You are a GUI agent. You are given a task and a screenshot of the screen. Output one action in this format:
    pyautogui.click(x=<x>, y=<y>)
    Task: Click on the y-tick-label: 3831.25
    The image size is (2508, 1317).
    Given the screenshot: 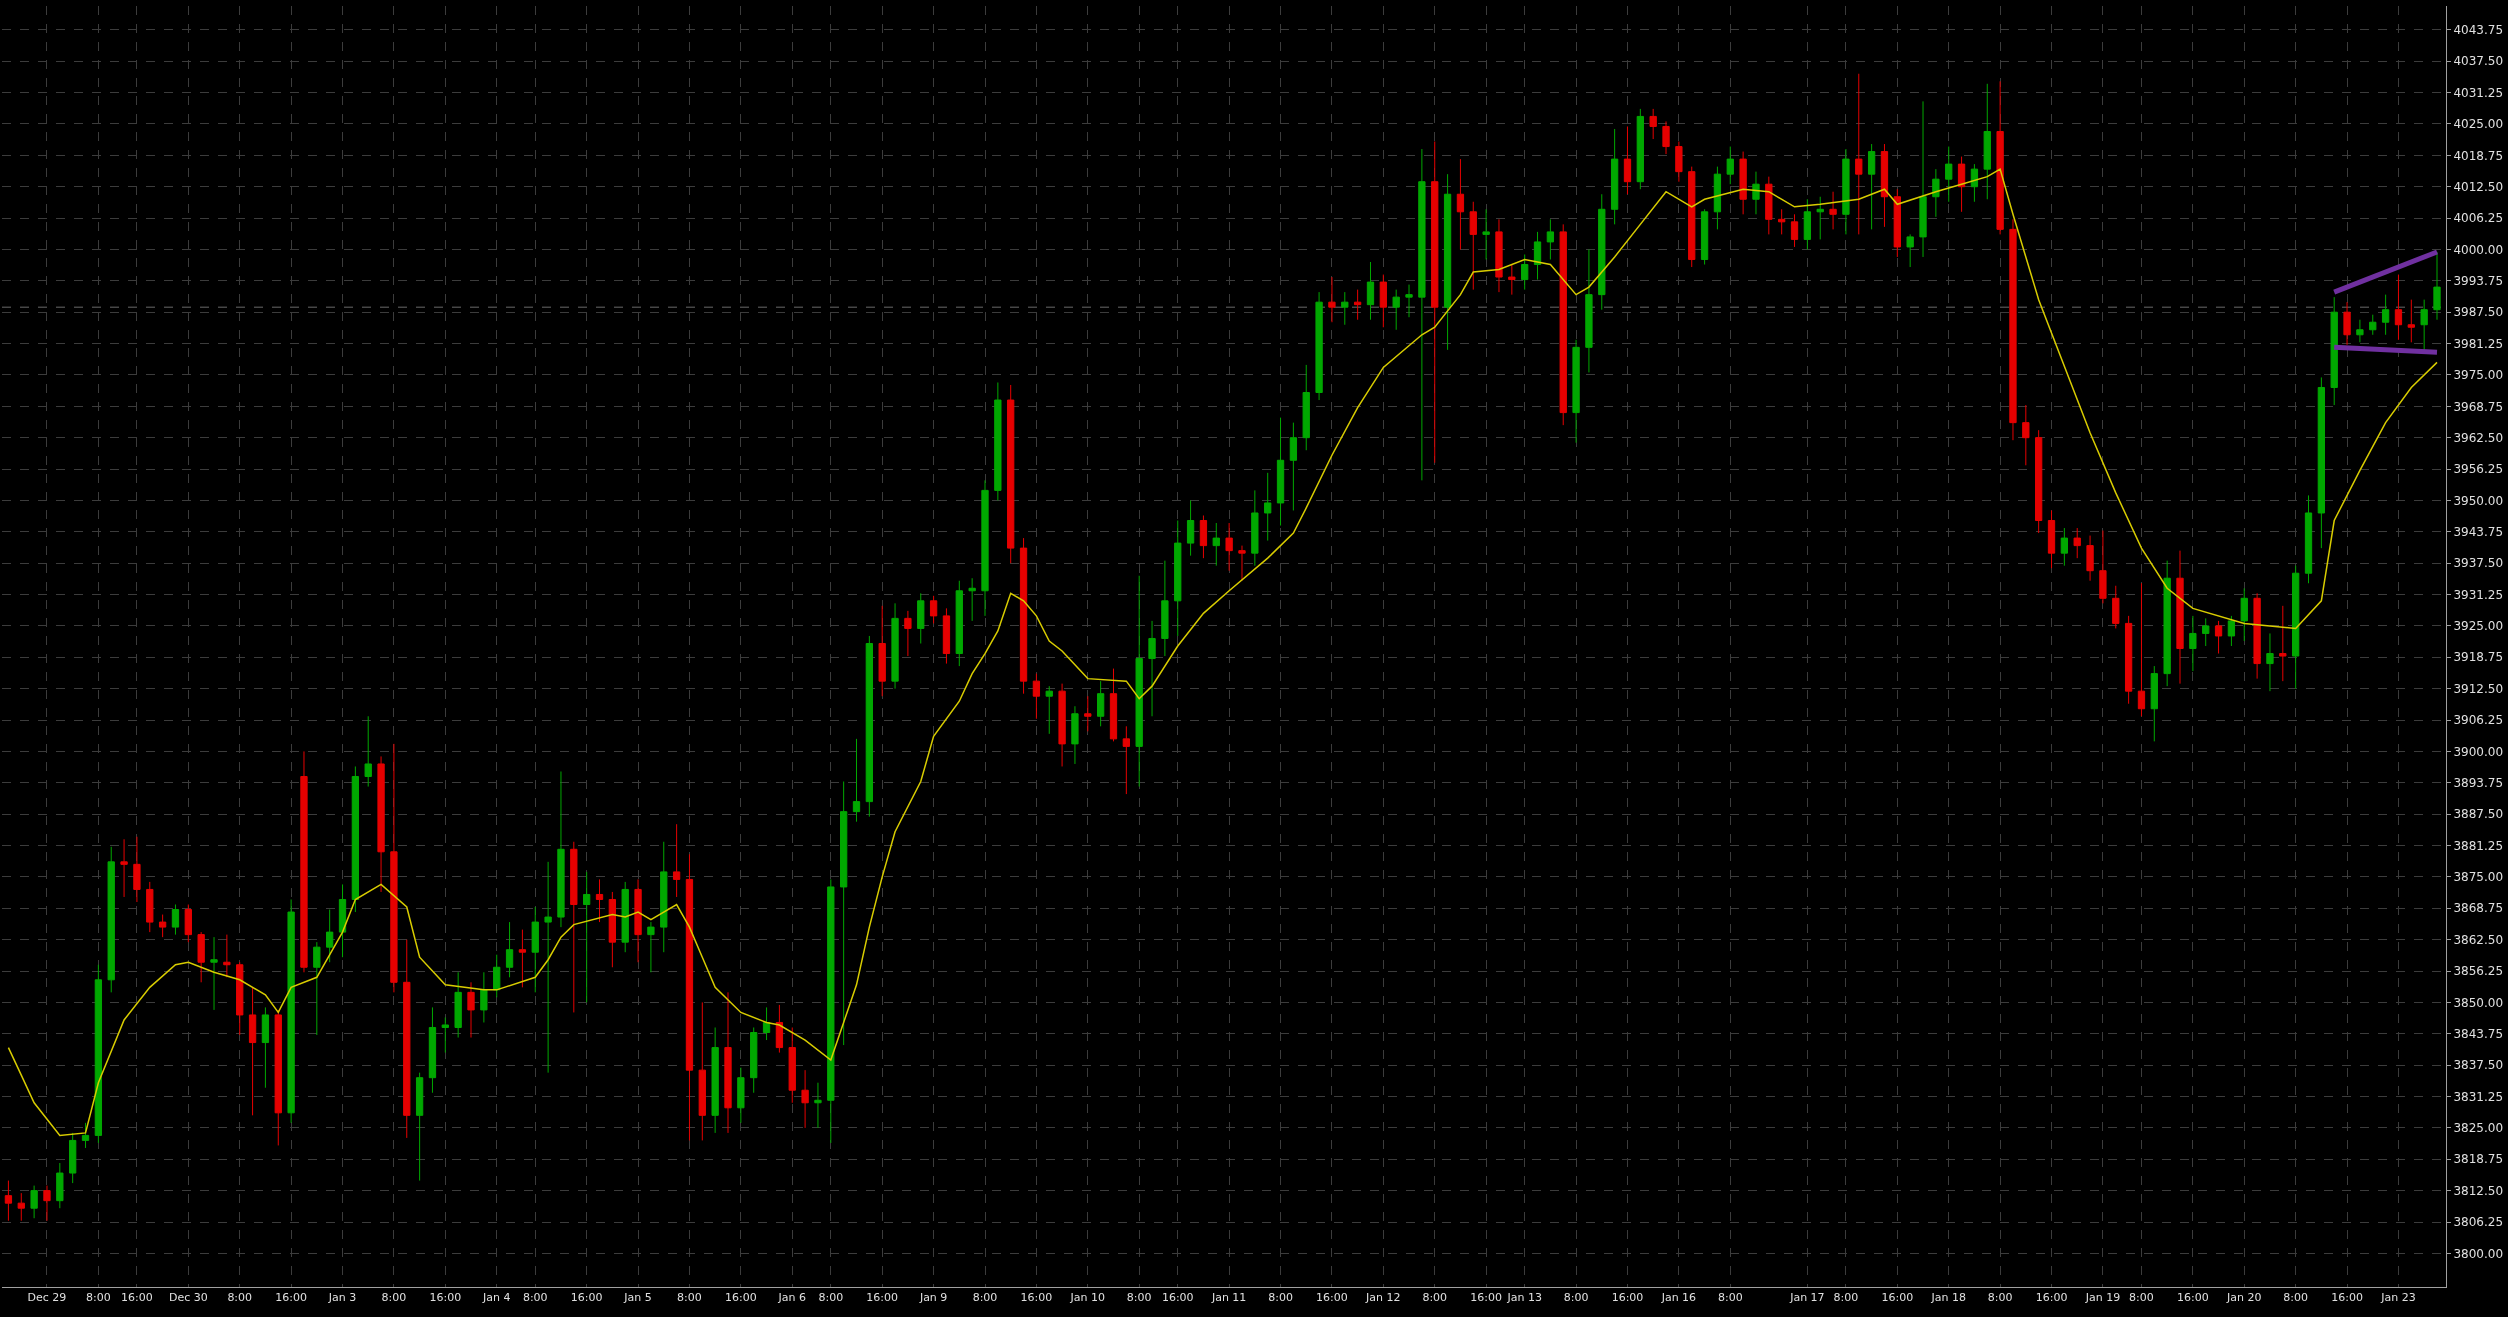 What is the action you would take?
    pyautogui.click(x=2478, y=1096)
    